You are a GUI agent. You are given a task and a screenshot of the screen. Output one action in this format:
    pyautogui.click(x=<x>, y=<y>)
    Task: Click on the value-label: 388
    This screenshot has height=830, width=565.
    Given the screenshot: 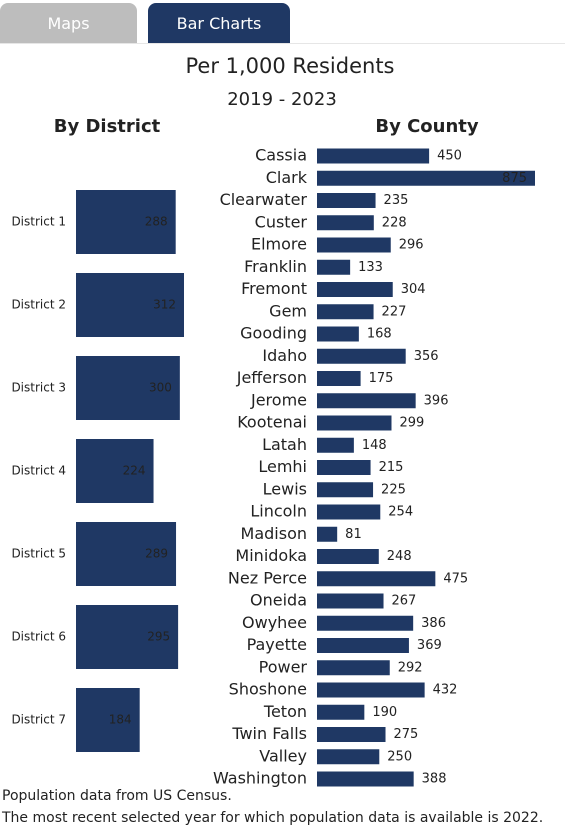 What is the action you would take?
    pyautogui.click(x=434, y=779)
    